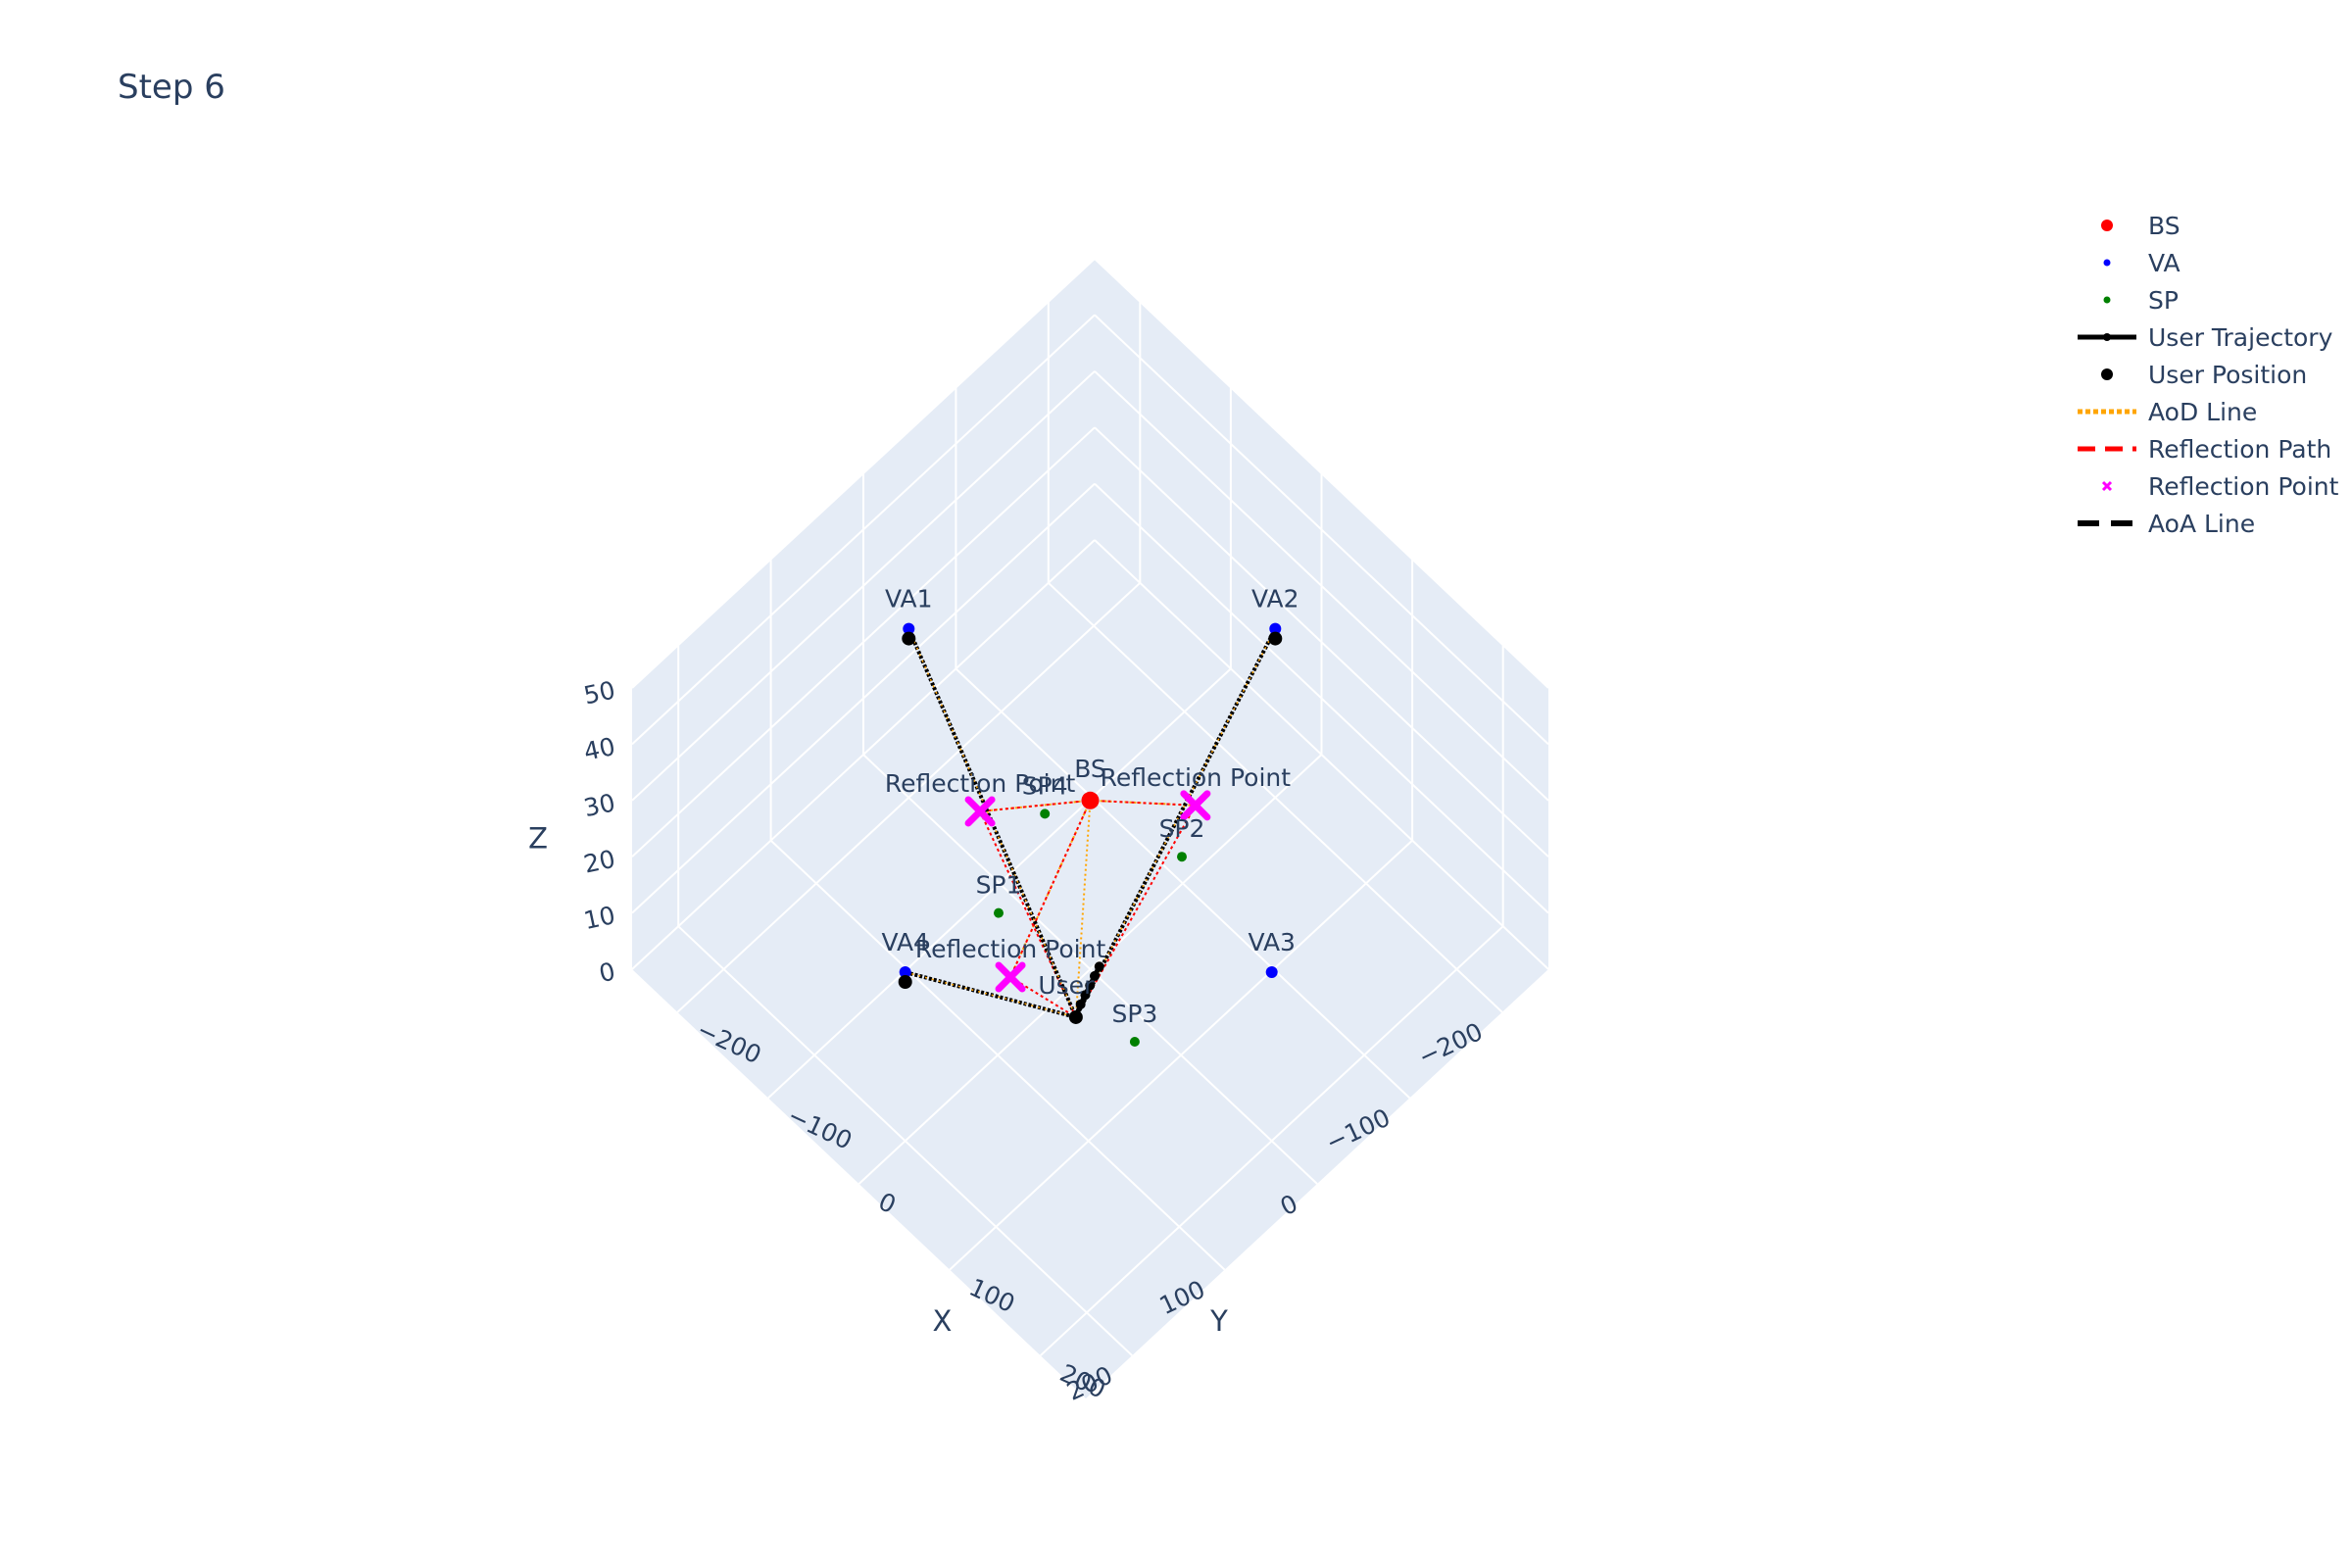 The image size is (2352, 1568). I want to click on z-tick-label: 50, so click(599, 693).